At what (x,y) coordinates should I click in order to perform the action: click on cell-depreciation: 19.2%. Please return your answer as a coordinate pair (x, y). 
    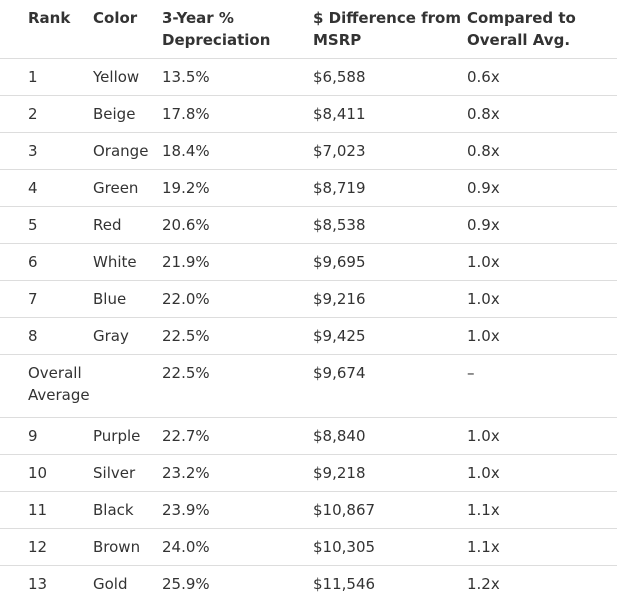
    Looking at the image, I should click on (237, 188).